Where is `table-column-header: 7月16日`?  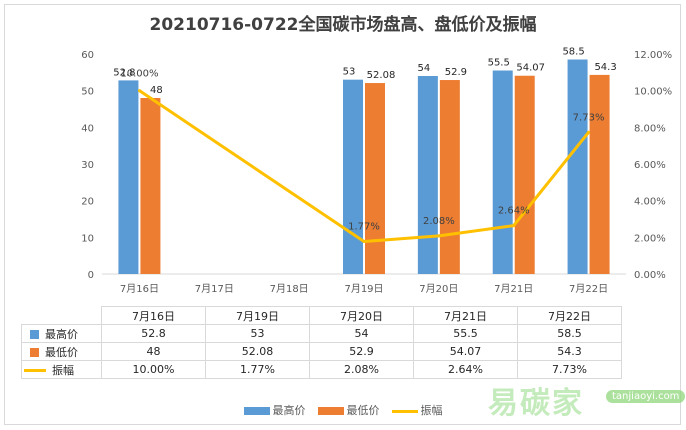
table-column-header: 7月16日 is located at coordinates (153, 315).